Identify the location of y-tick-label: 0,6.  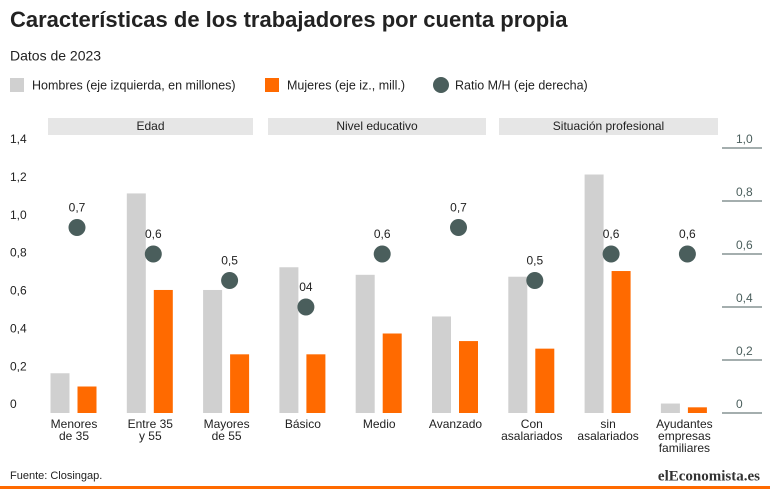
(18, 291).